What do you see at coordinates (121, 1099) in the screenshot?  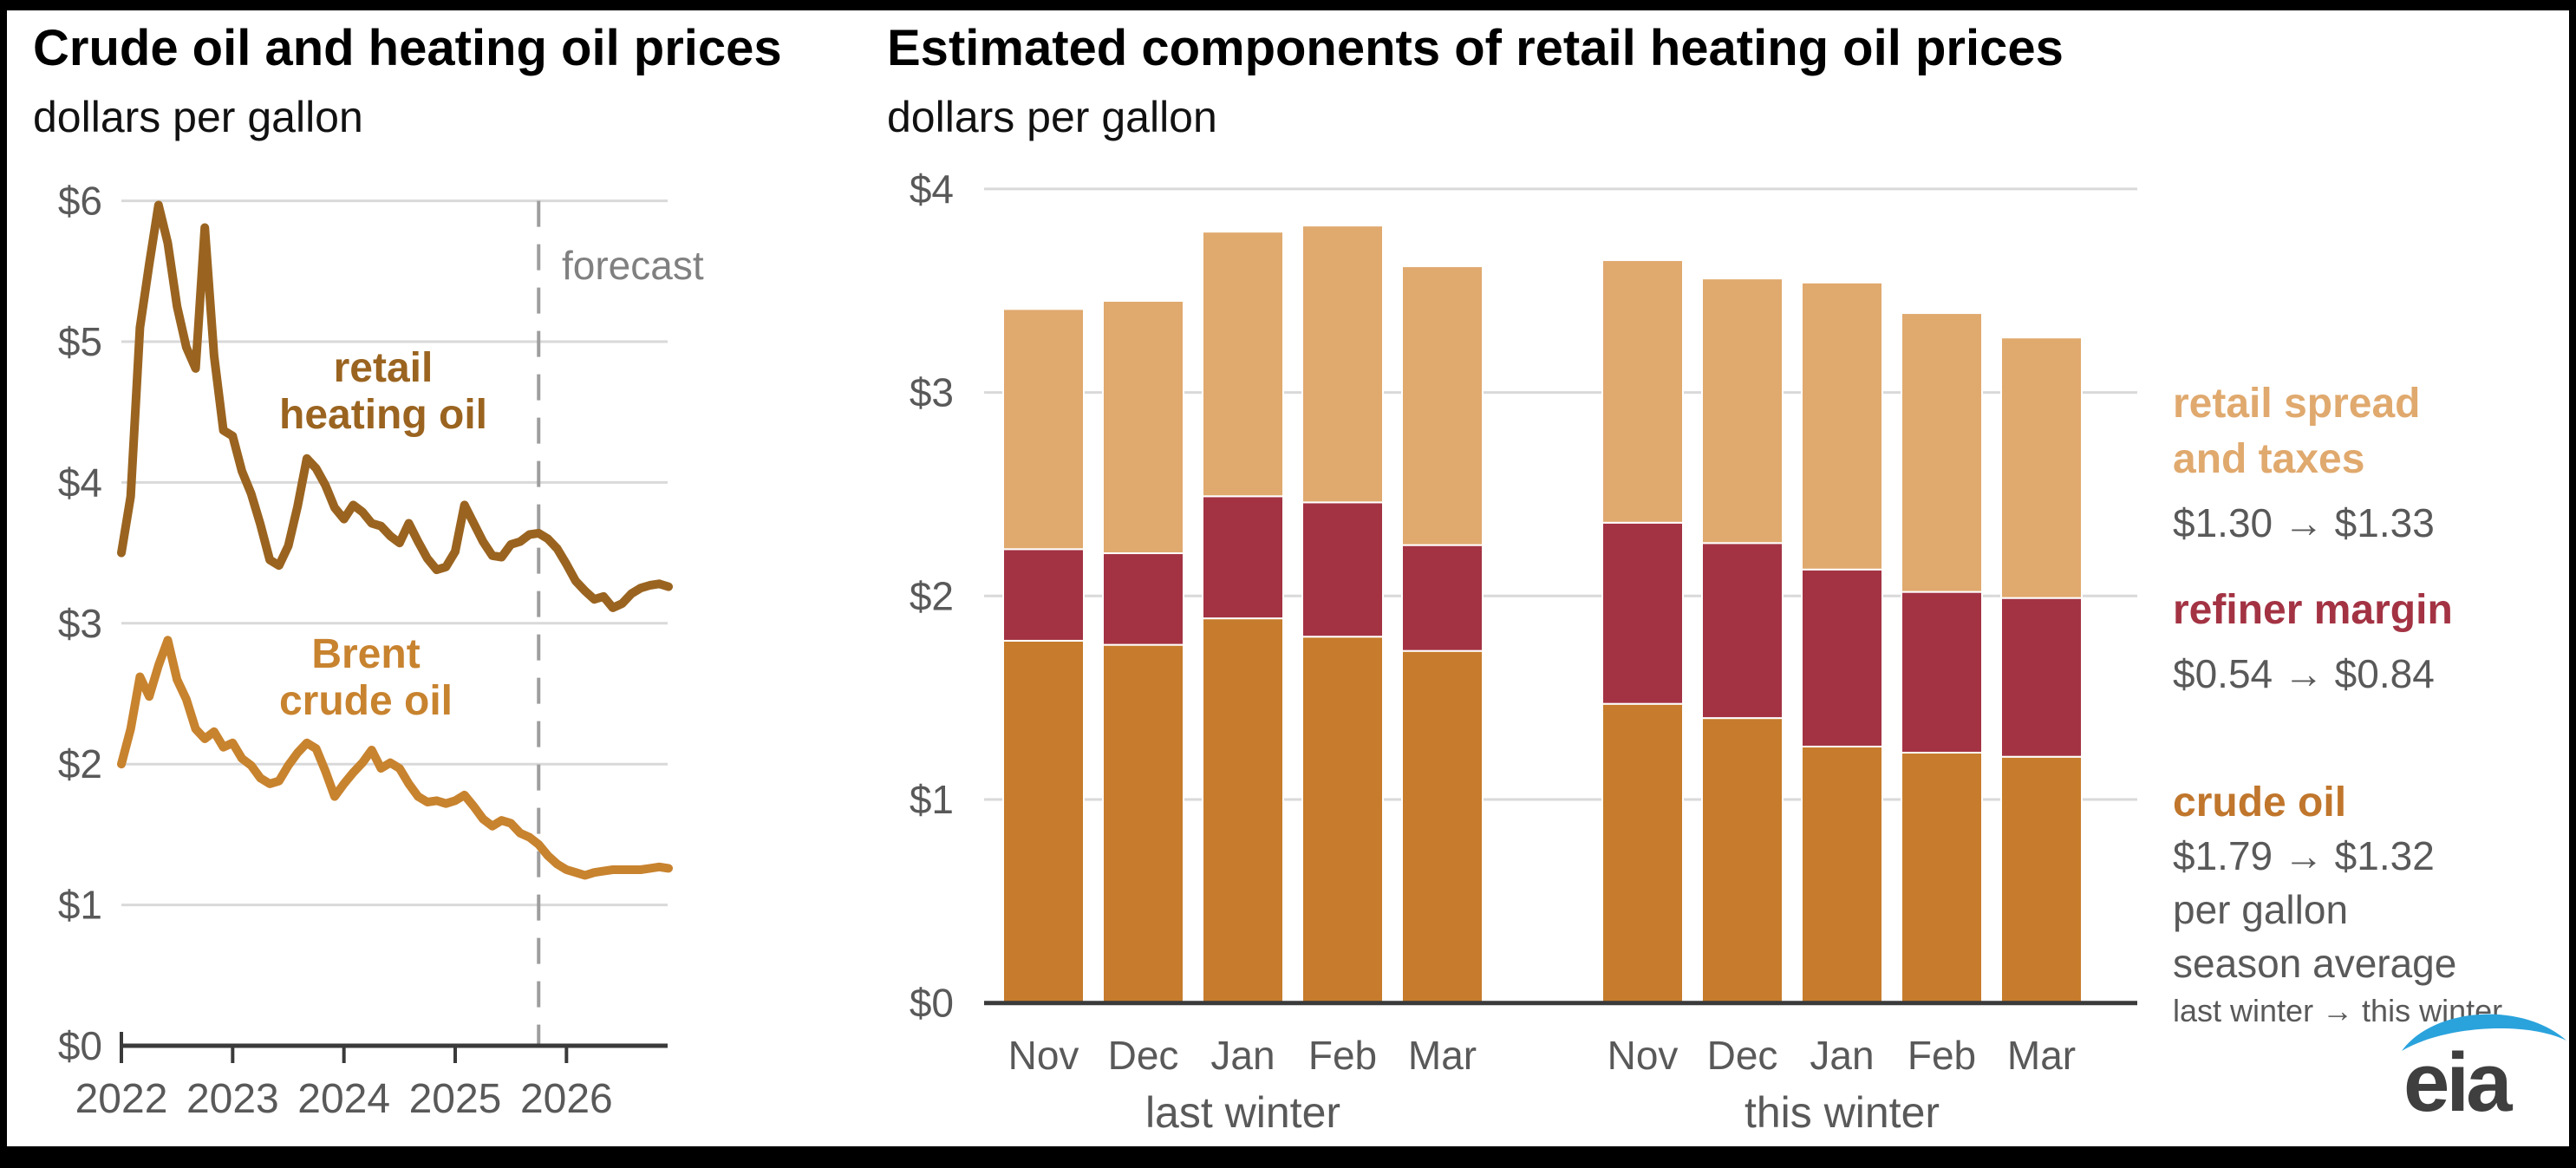 I see `svg-text: 2022` at bounding box center [121, 1099].